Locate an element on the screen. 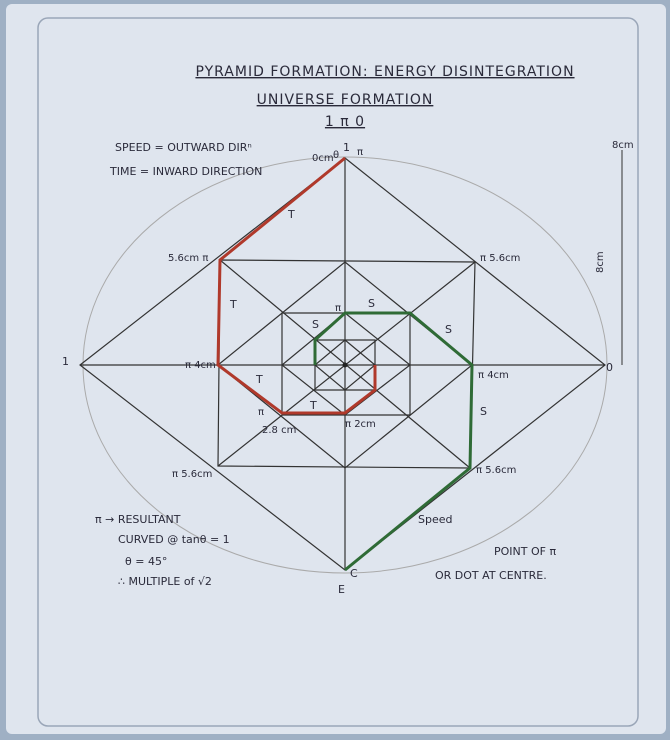  note: ∴ MULTIPLE of √2 is located at coordinates (165, 581).